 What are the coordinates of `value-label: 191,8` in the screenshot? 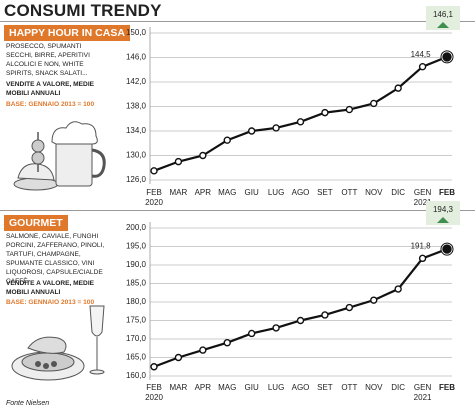 It's located at (421, 245).